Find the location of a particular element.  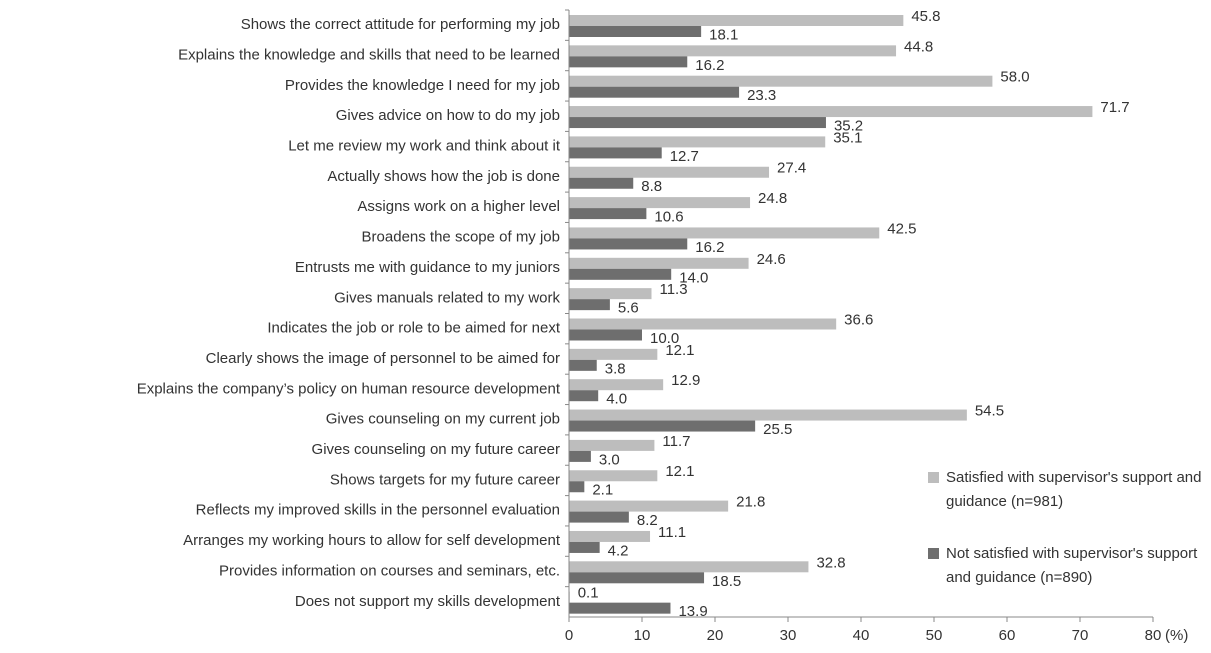

value-label: 11.1 is located at coordinates (672, 532).